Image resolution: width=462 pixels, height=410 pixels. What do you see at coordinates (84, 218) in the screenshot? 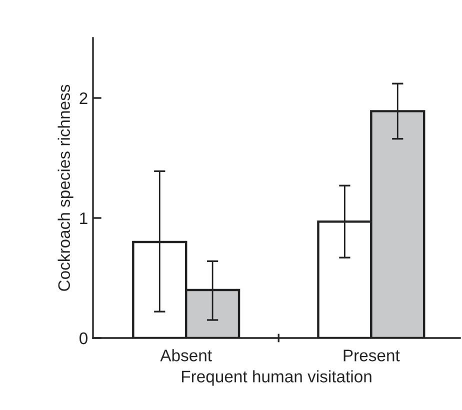
I see `y-tick-label: 1` at bounding box center [84, 218].